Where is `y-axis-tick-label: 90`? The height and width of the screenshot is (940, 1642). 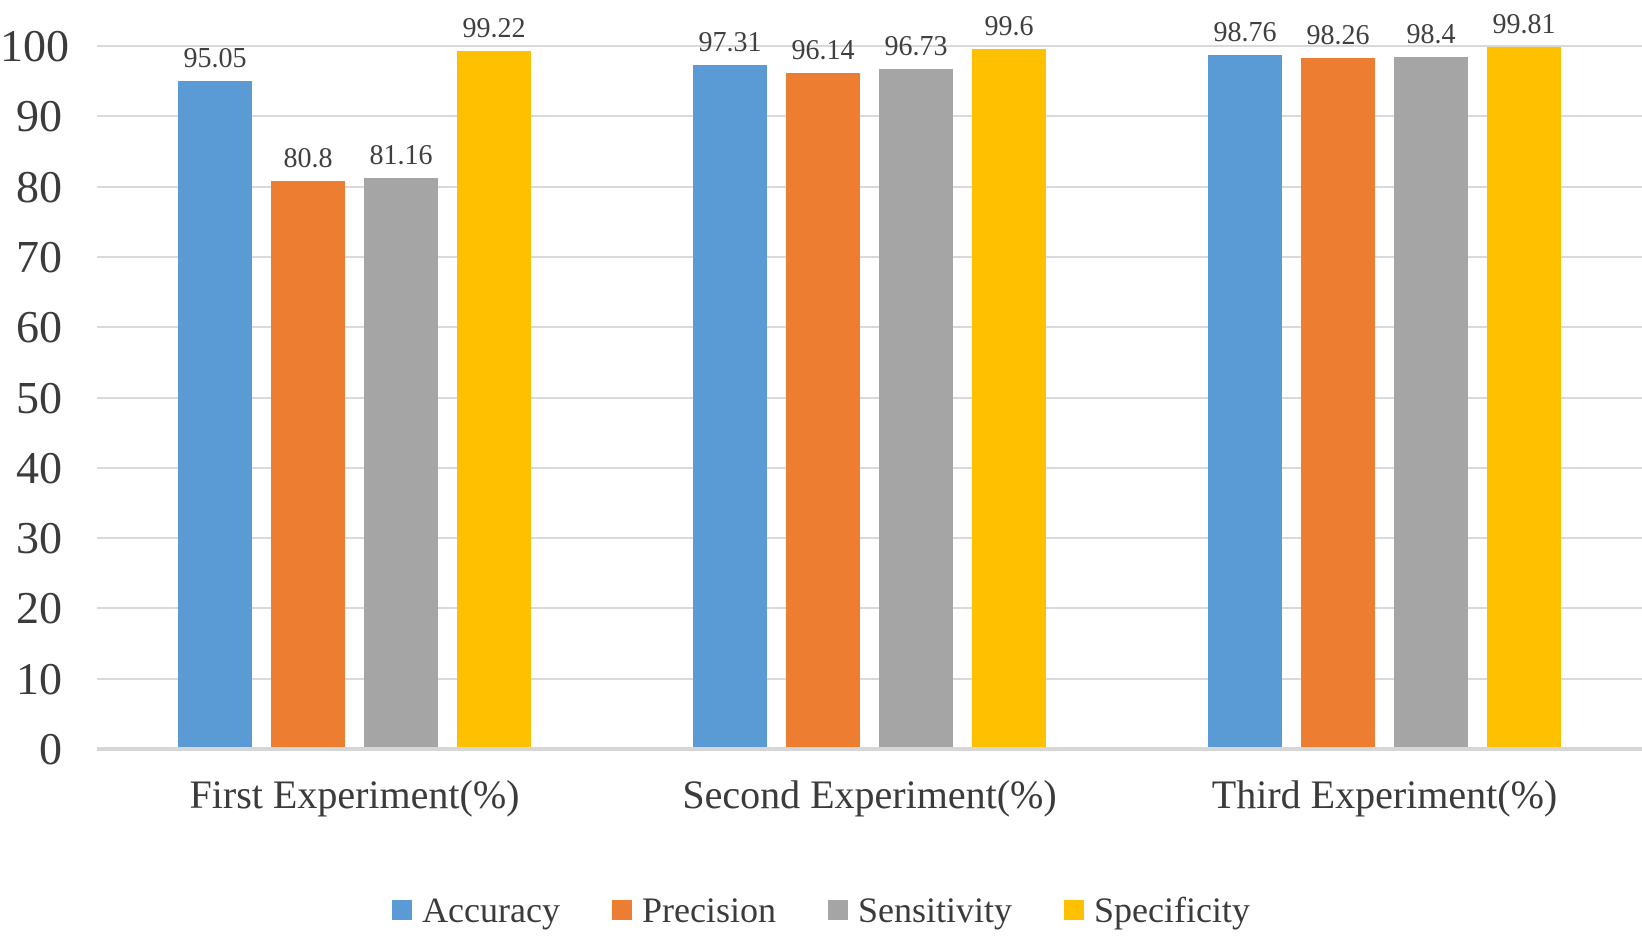
y-axis-tick-label: 90 is located at coordinates (39, 116).